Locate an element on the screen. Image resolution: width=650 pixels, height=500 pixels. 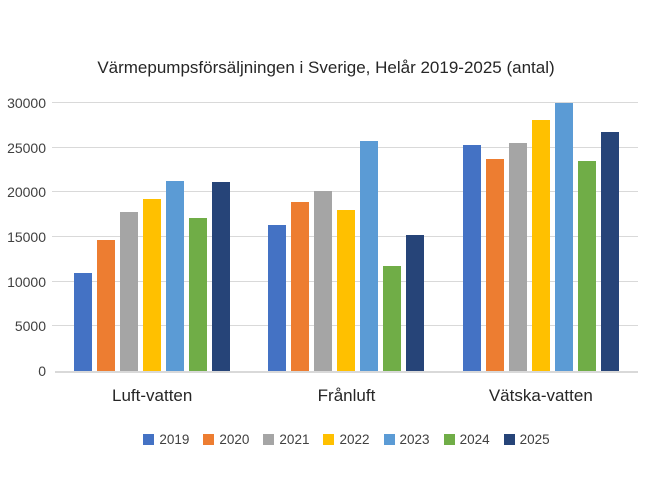
y-tick-label: 20000 is located at coordinates (26, 192).